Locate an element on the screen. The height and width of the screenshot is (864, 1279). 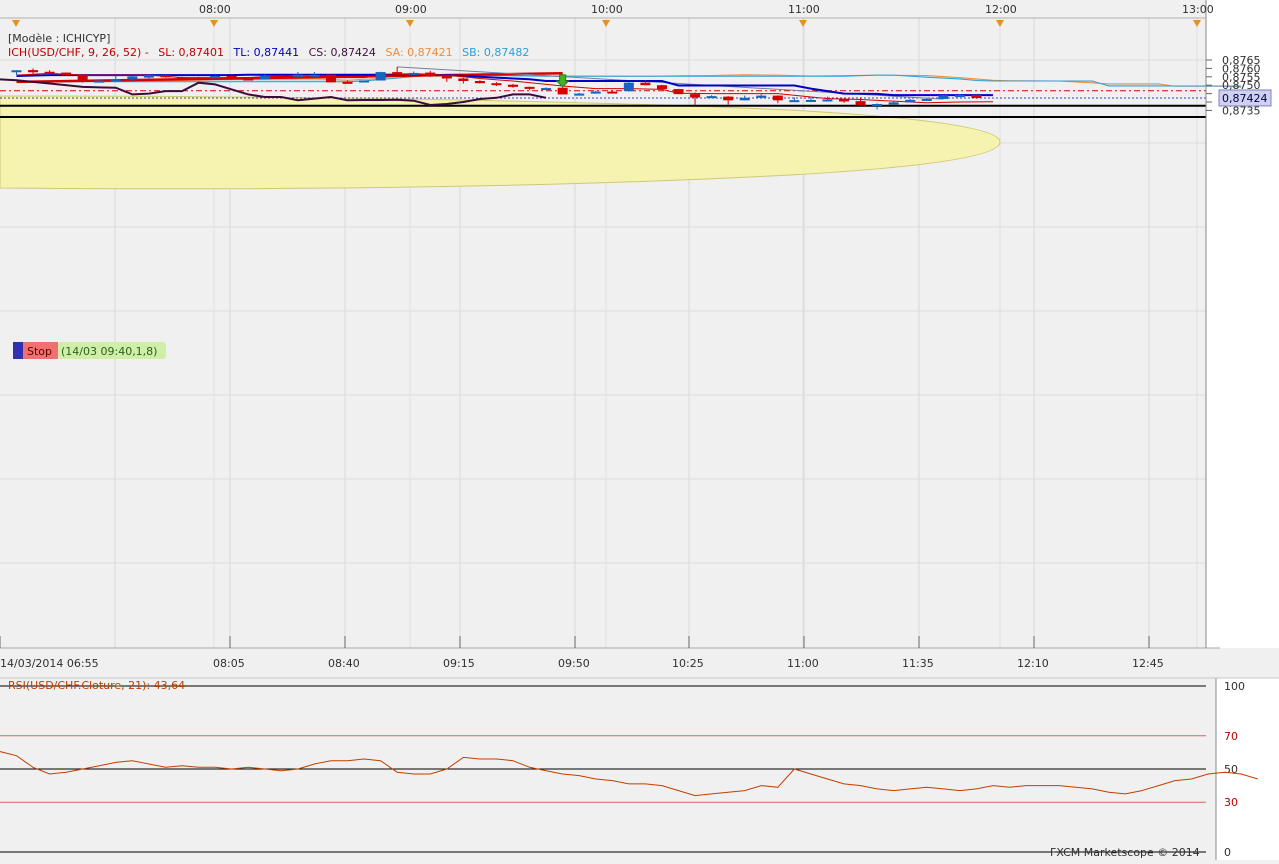
stop-info: (14/03 09:40,1,8) is located at coordinates (109, 351).